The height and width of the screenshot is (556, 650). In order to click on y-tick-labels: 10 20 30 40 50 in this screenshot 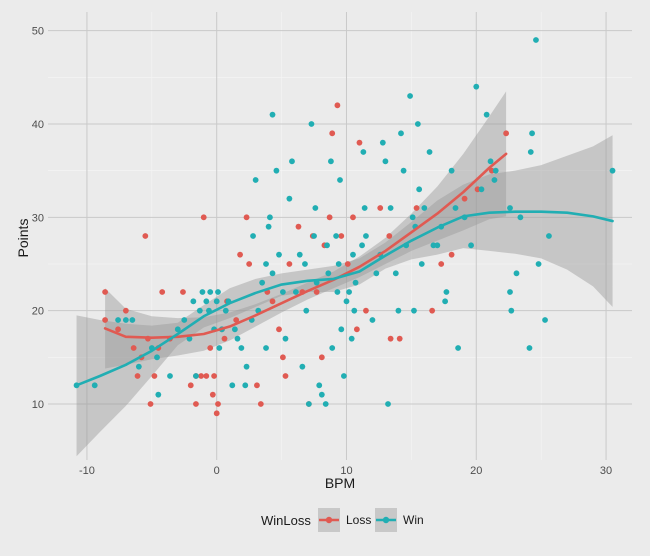, I will do `click(38, 218)`.